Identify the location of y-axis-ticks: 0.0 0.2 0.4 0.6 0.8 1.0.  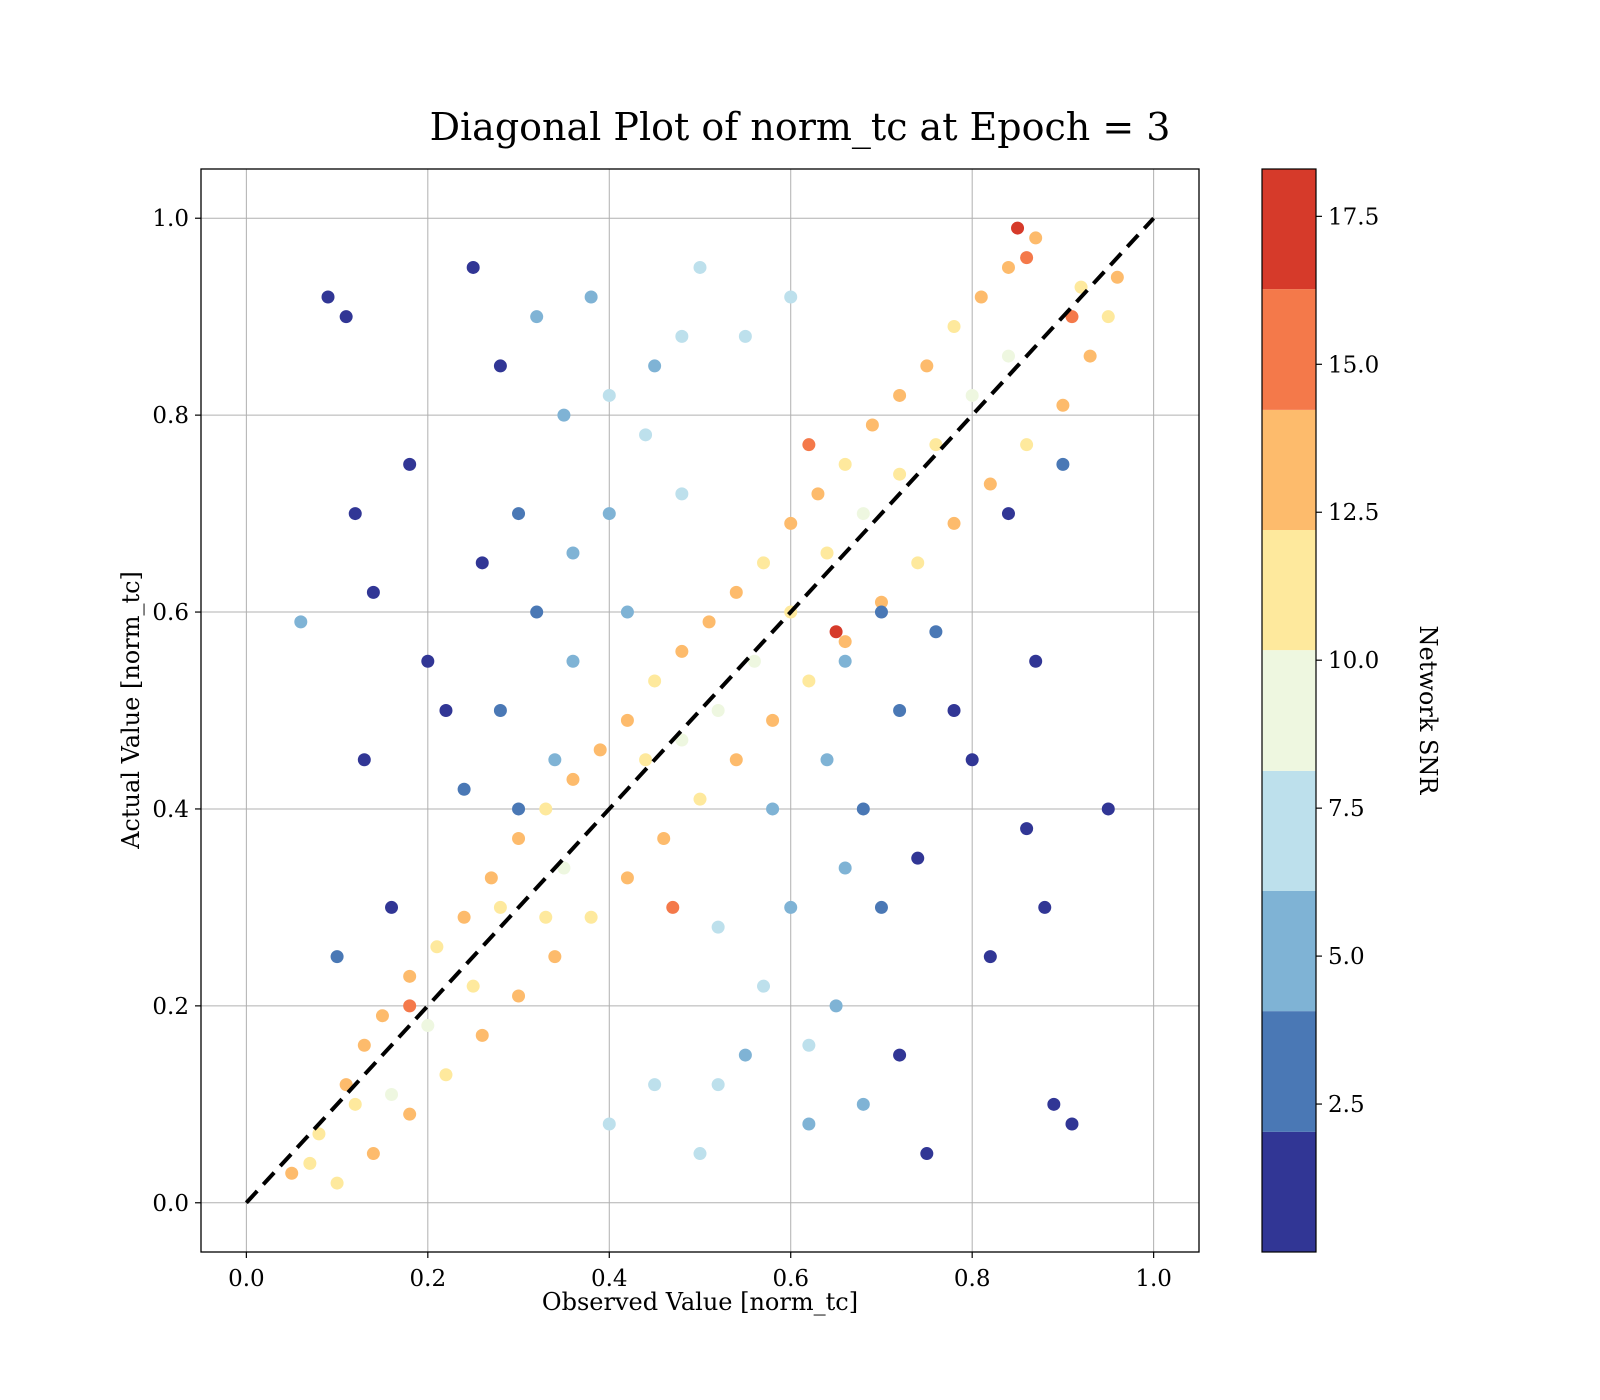
(176, 711).